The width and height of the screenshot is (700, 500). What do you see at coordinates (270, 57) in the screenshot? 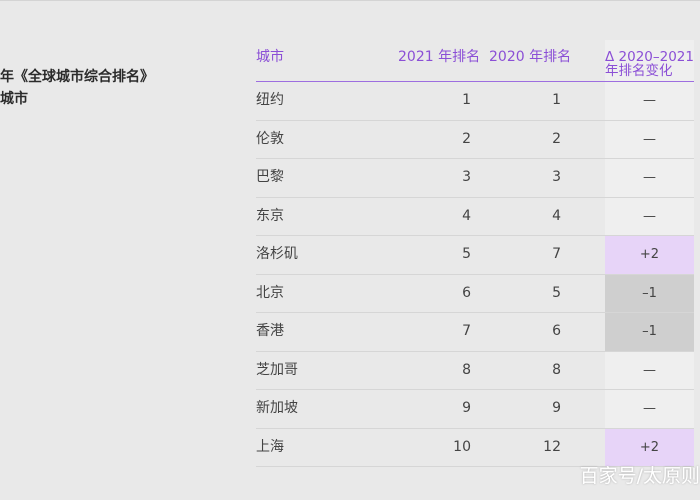
I see `header-city: 城市` at bounding box center [270, 57].